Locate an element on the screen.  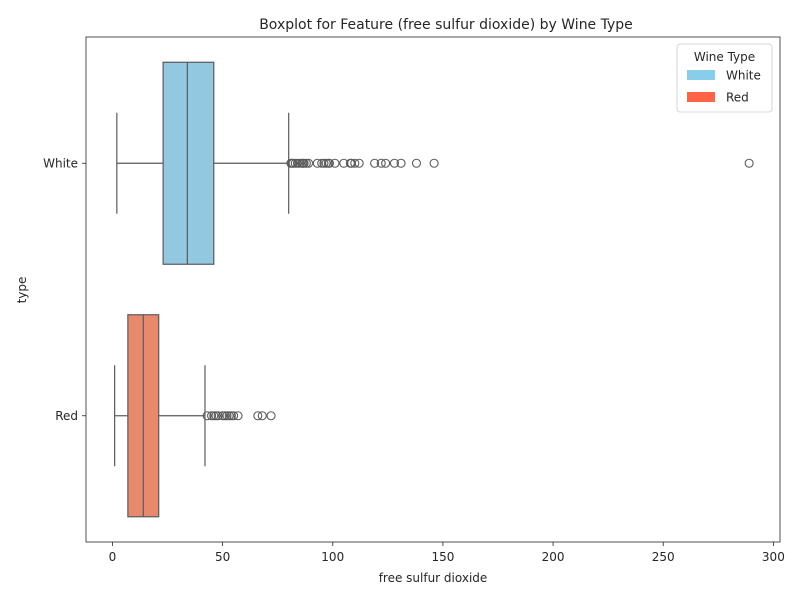
y-tick-label: Red is located at coordinates (66, 416).